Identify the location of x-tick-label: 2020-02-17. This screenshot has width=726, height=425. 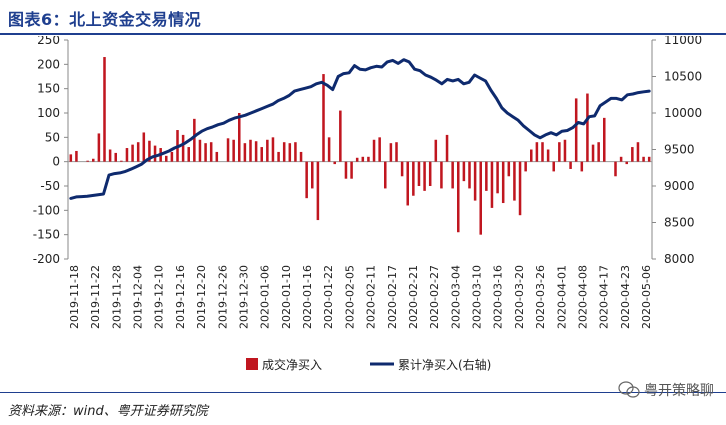
(392, 297).